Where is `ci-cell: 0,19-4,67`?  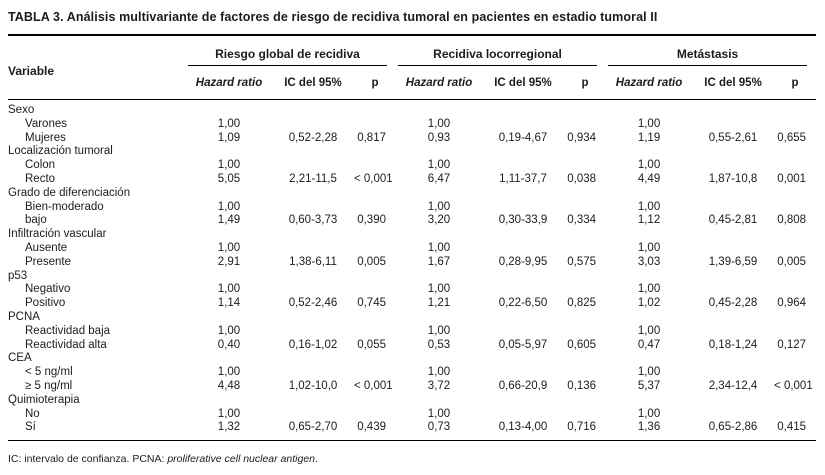
ci-cell: 0,19-4,67 is located at coordinates (523, 137).